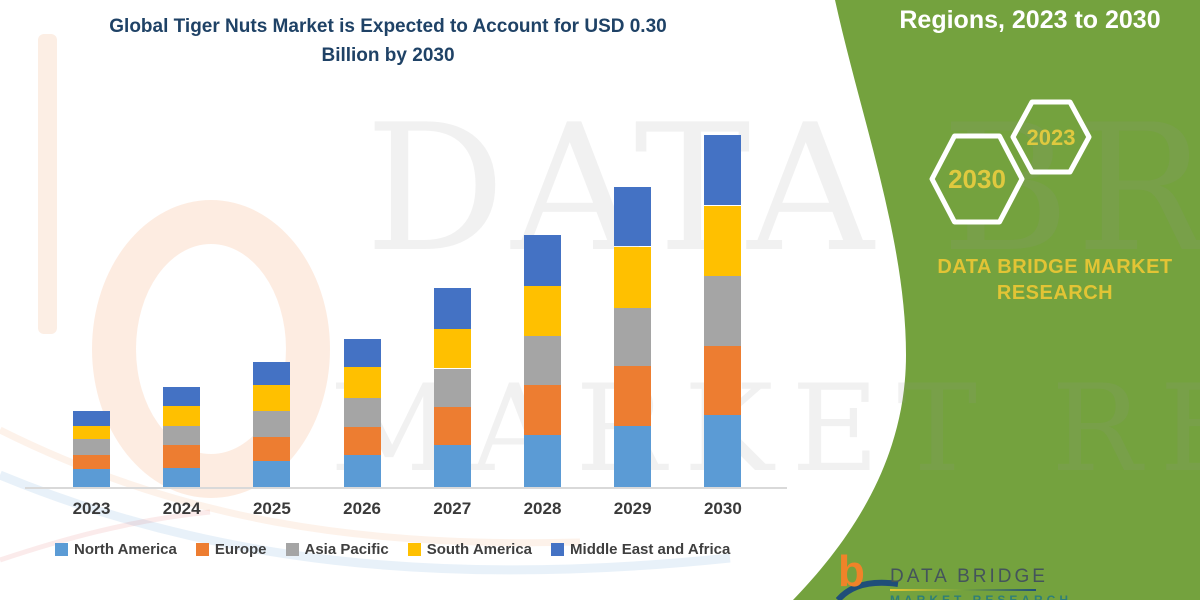  Describe the element at coordinates (182, 477) in the screenshot. I see `bar-segment-north-america-2024` at that location.